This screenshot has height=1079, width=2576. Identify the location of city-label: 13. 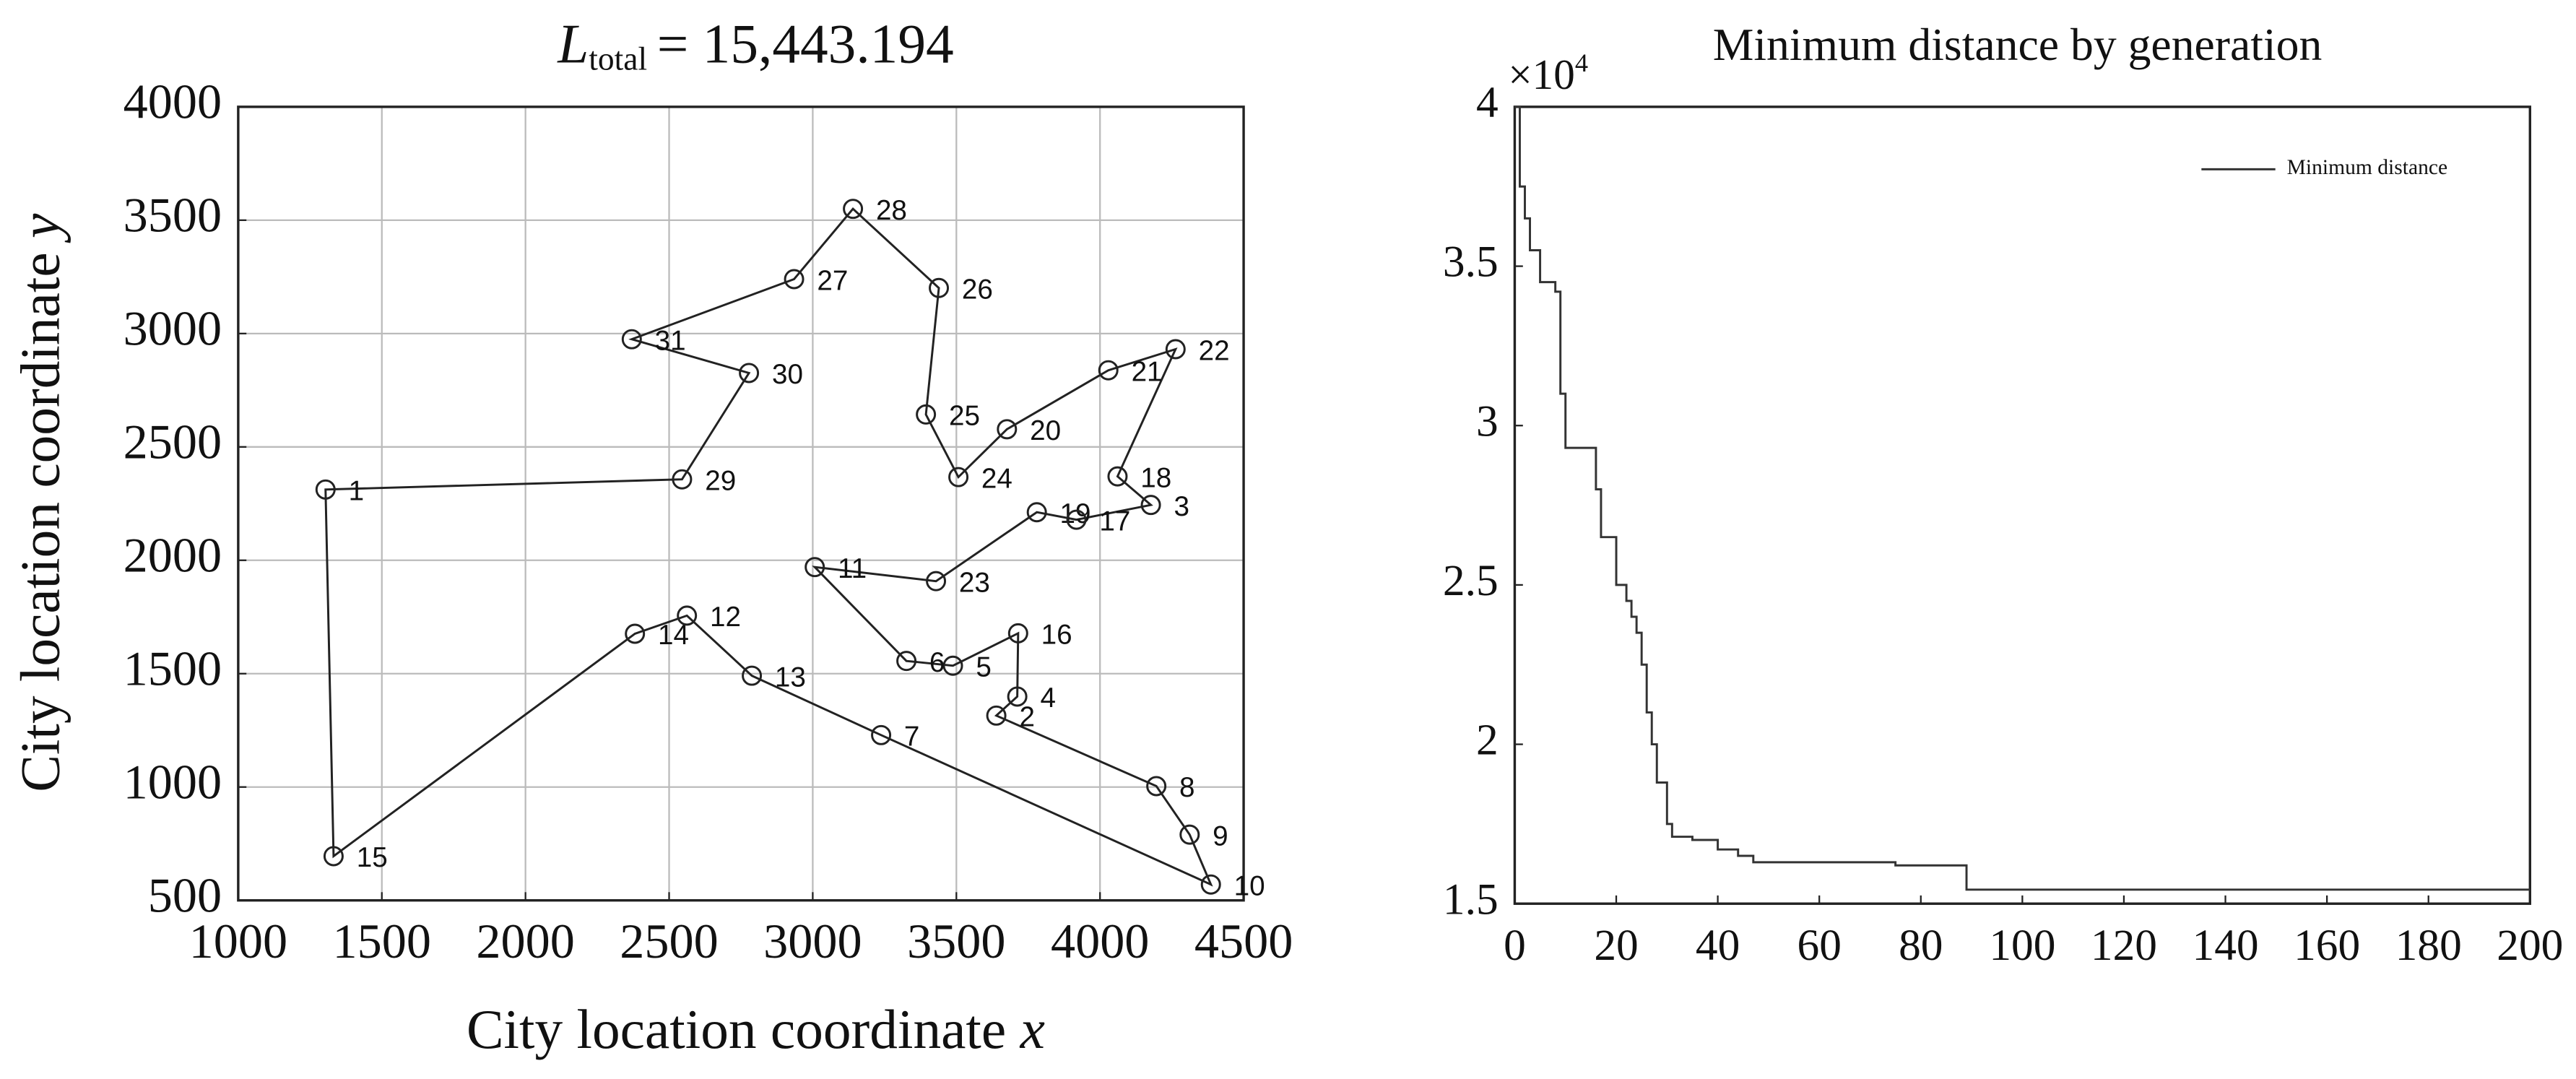
(790, 677).